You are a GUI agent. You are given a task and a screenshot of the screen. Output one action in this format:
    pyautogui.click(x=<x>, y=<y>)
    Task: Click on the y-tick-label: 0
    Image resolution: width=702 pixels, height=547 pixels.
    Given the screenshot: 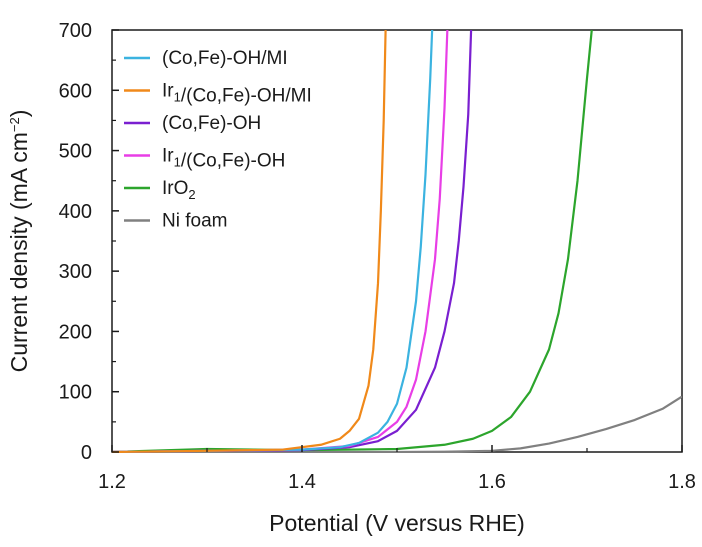 What is the action you would take?
    pyautogui.click(x=86, y=453)
    